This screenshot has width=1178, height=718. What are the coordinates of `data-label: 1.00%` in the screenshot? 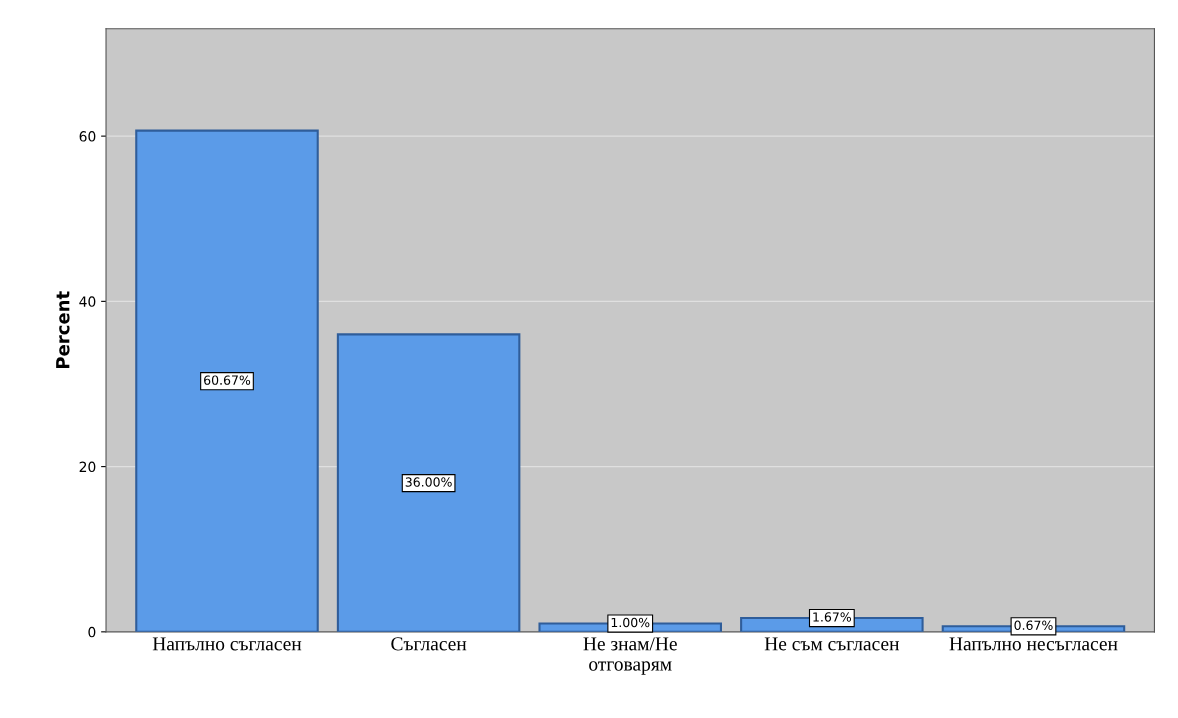 It's located at (630, 622).